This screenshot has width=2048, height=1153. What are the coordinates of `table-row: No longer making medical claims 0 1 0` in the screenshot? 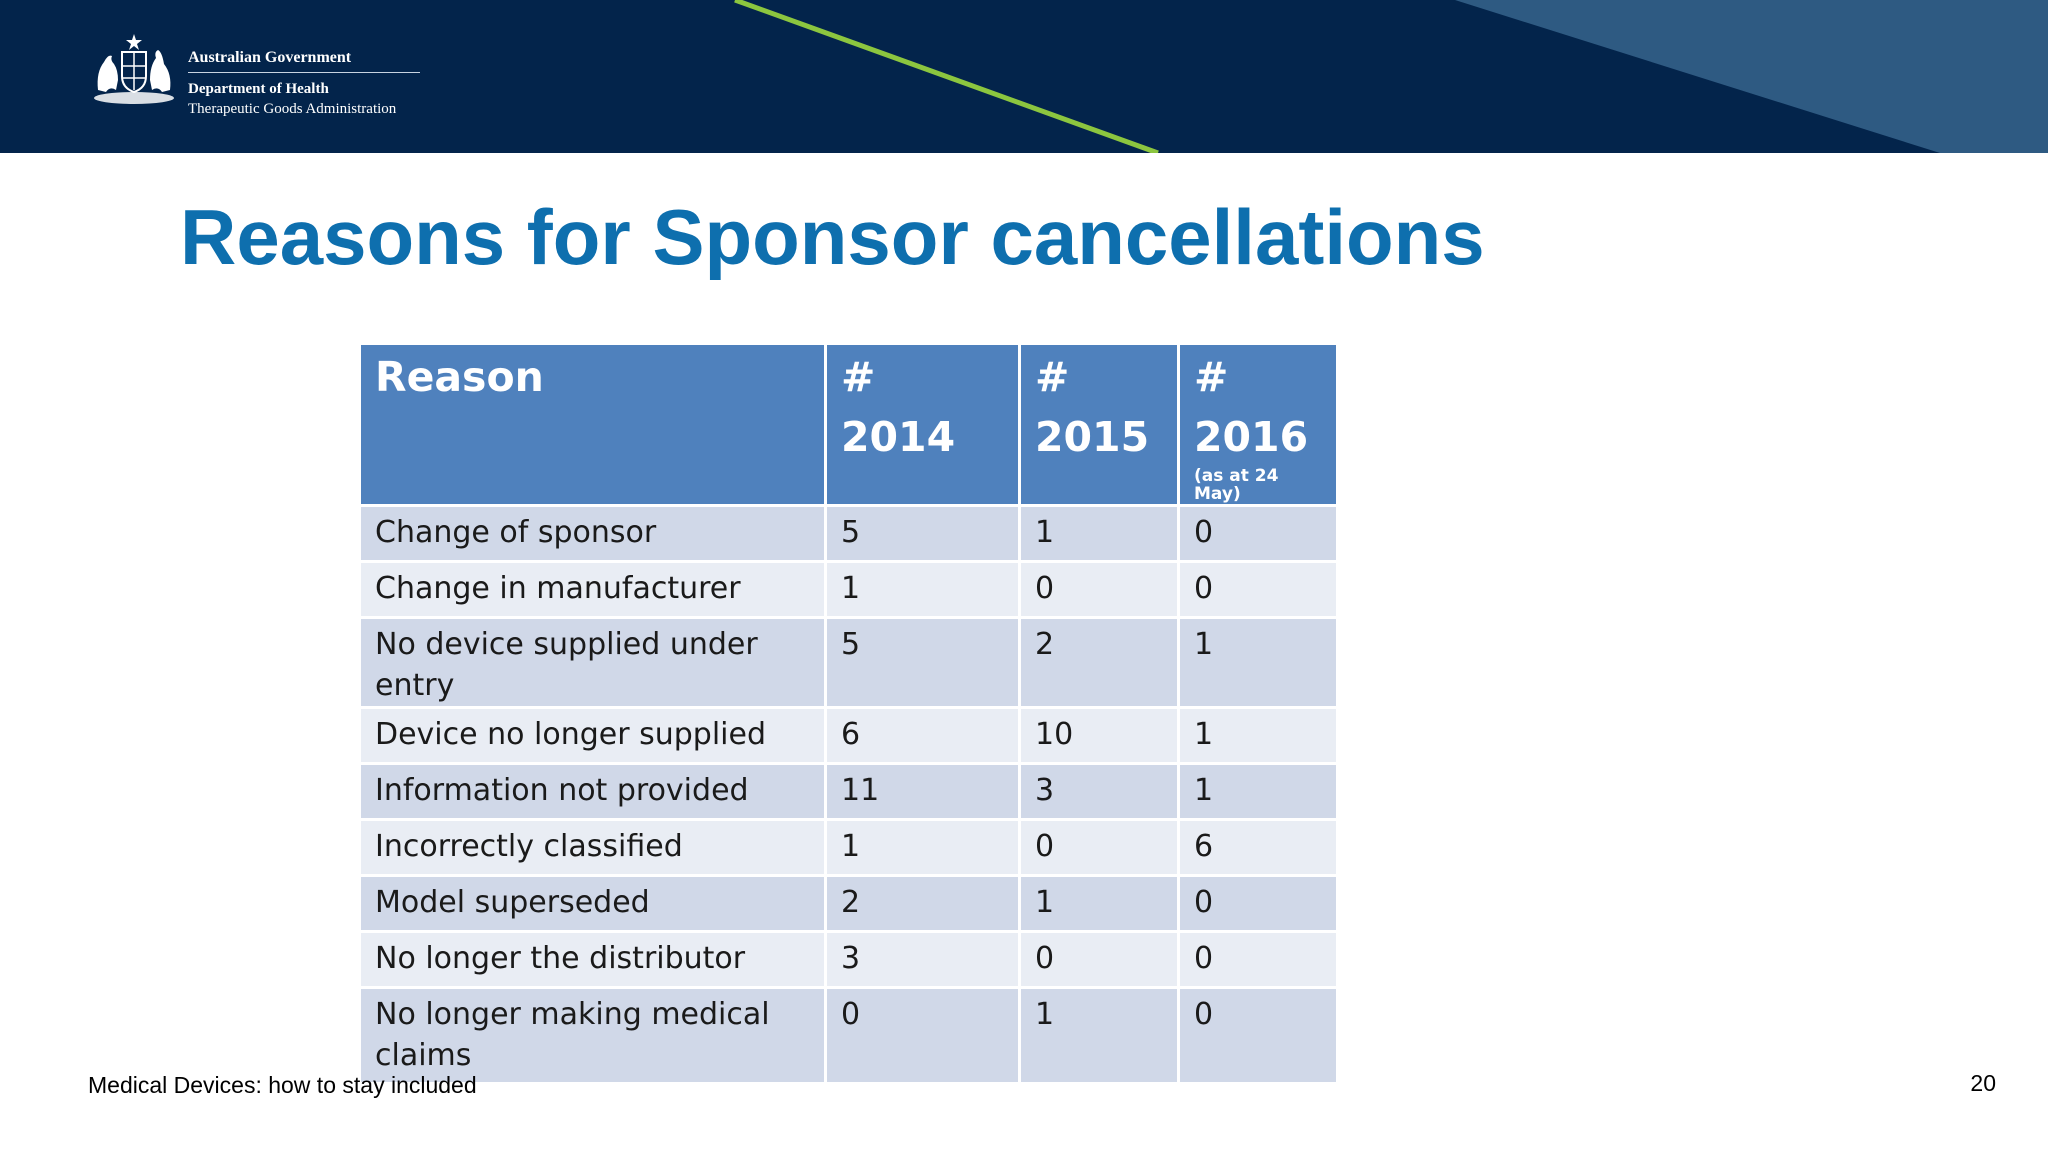 It's located at (848, 1035).